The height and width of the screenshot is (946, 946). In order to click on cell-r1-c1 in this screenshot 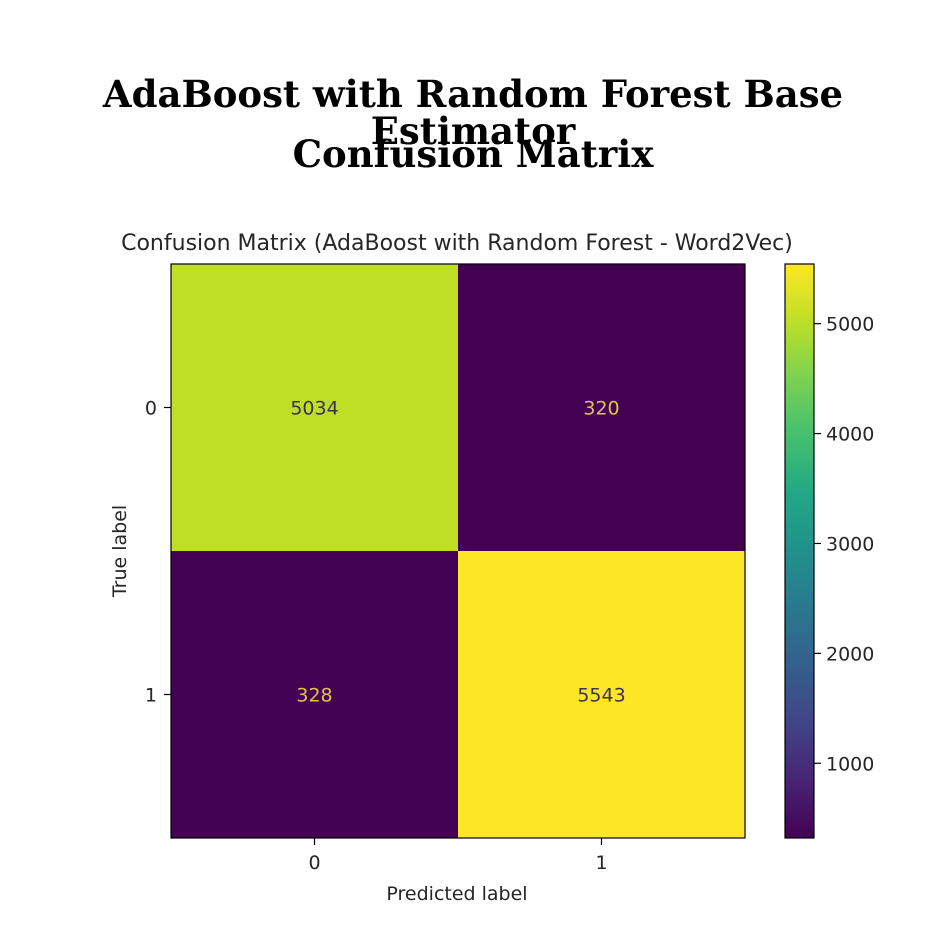, I will do `click(601, 694)`.